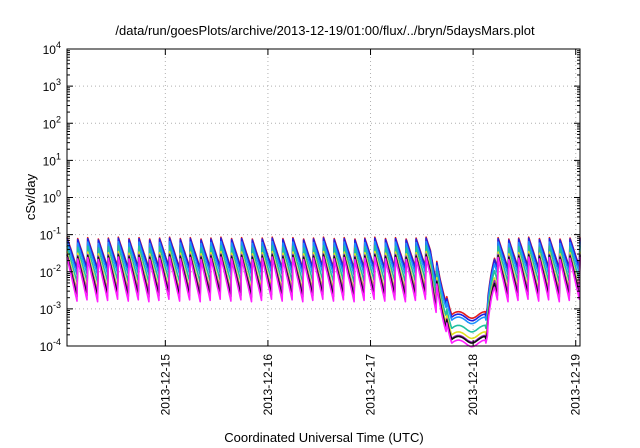 Image resolution: width=640 pixels, height=448 pixels. What do you see at coordinates (576, 385) in the screenshot?
I see `x-tick-label: 2013-12-19` at bounding box center [576, 385].